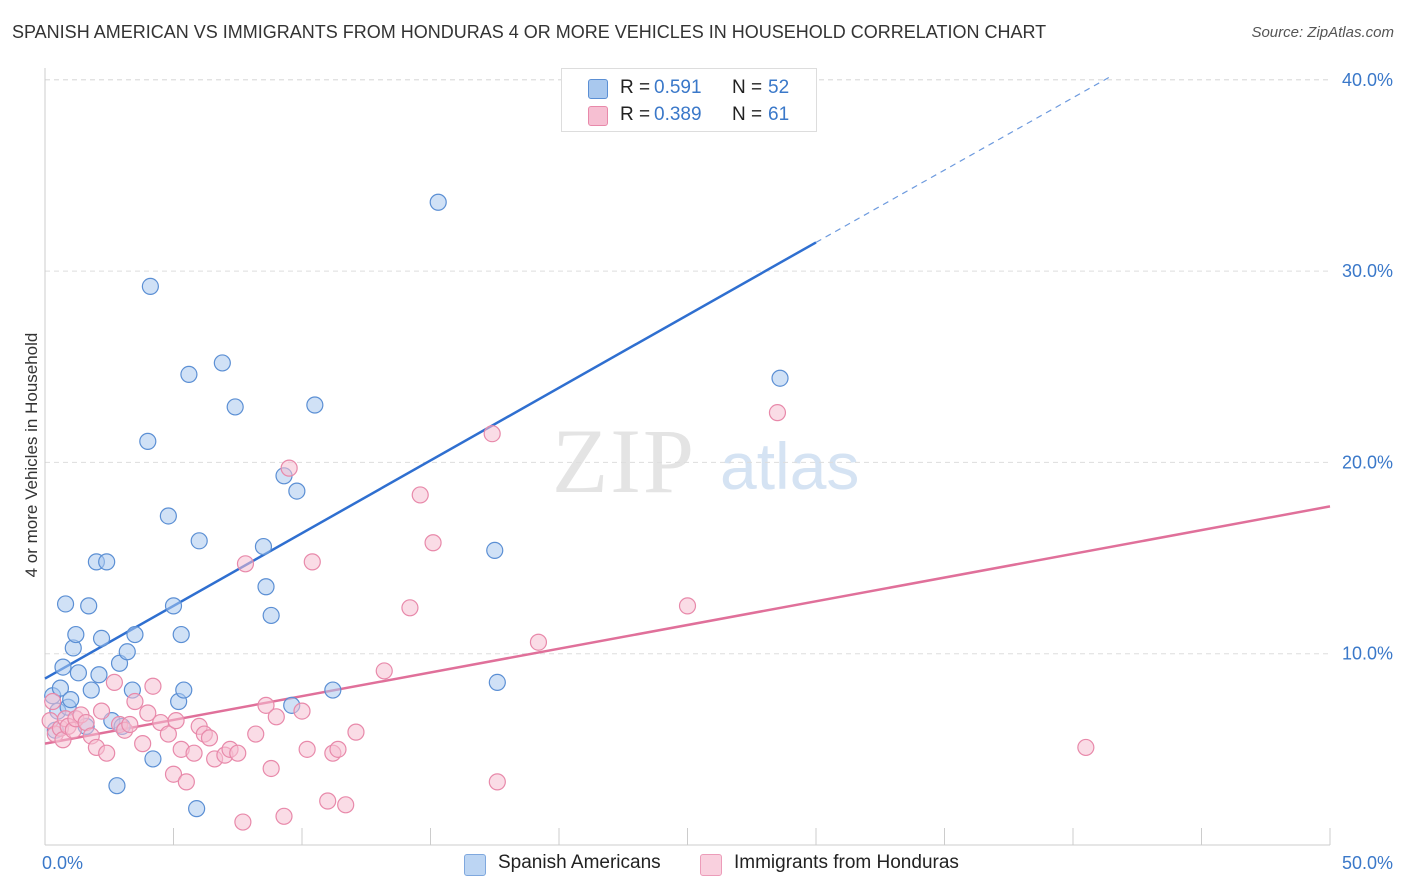 The image size is (1406, 892). Describe the element at coordinates (1367, 271) in the screenshot. I see `y-tick-label: 30.0%` at that location.